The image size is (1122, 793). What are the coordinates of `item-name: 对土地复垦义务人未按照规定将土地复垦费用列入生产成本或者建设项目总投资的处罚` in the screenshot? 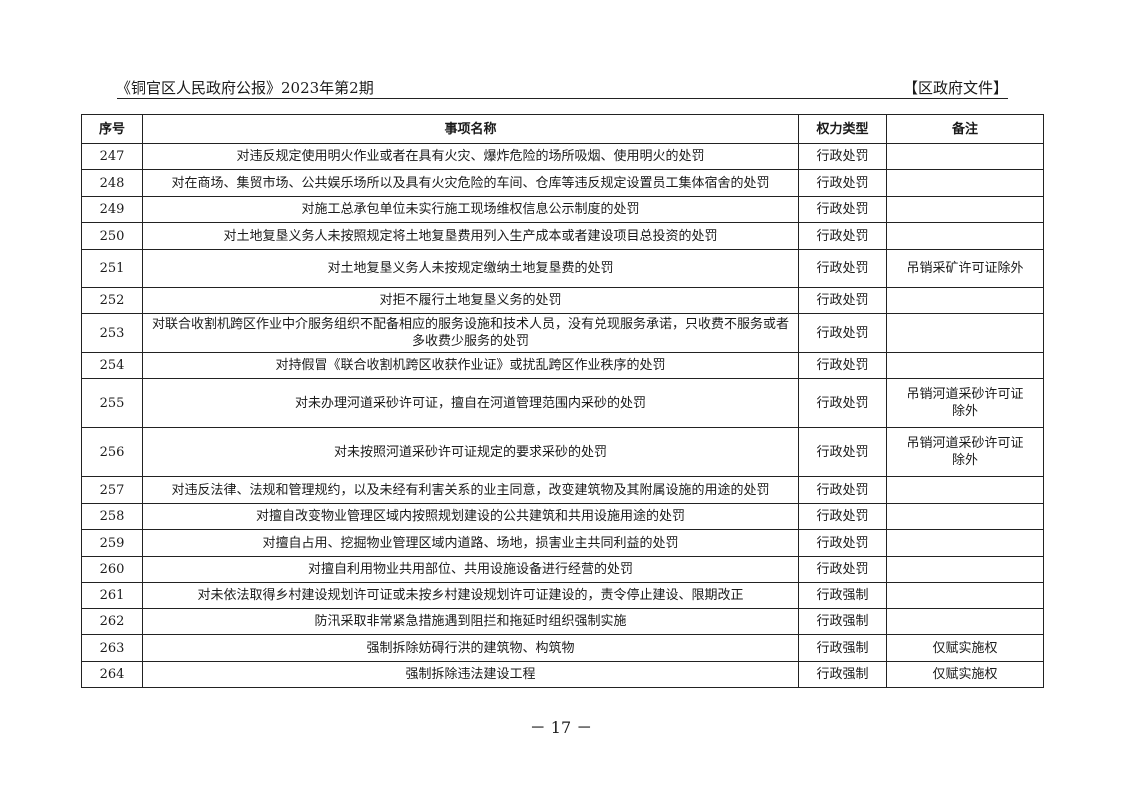 It's located at (470, 236).